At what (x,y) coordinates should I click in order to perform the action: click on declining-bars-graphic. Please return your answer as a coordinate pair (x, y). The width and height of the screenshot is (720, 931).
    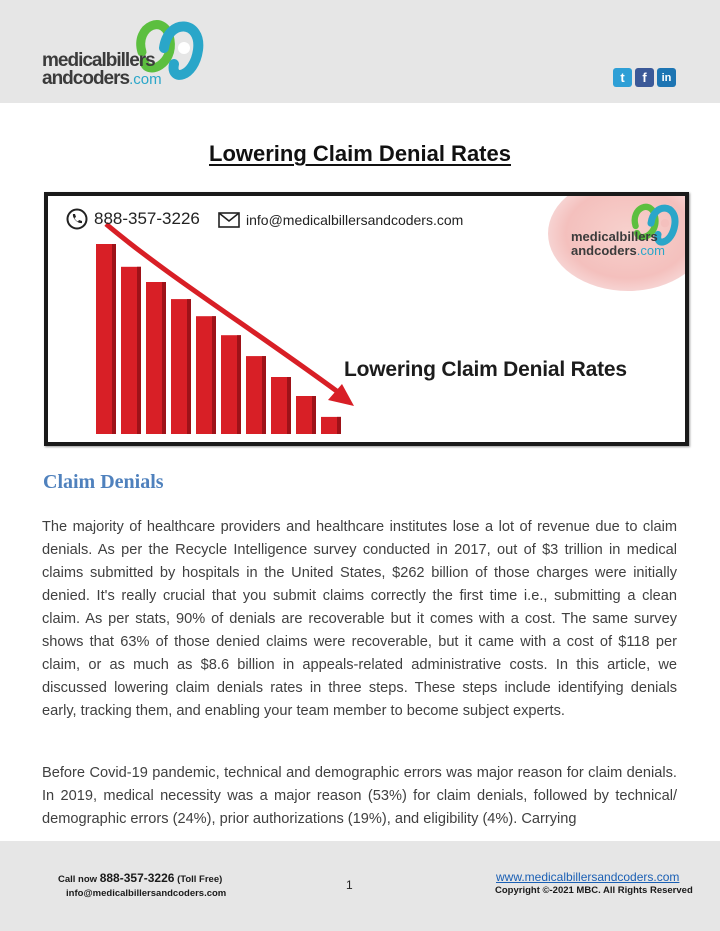
    Looking at the image, I should click on (225, 328).